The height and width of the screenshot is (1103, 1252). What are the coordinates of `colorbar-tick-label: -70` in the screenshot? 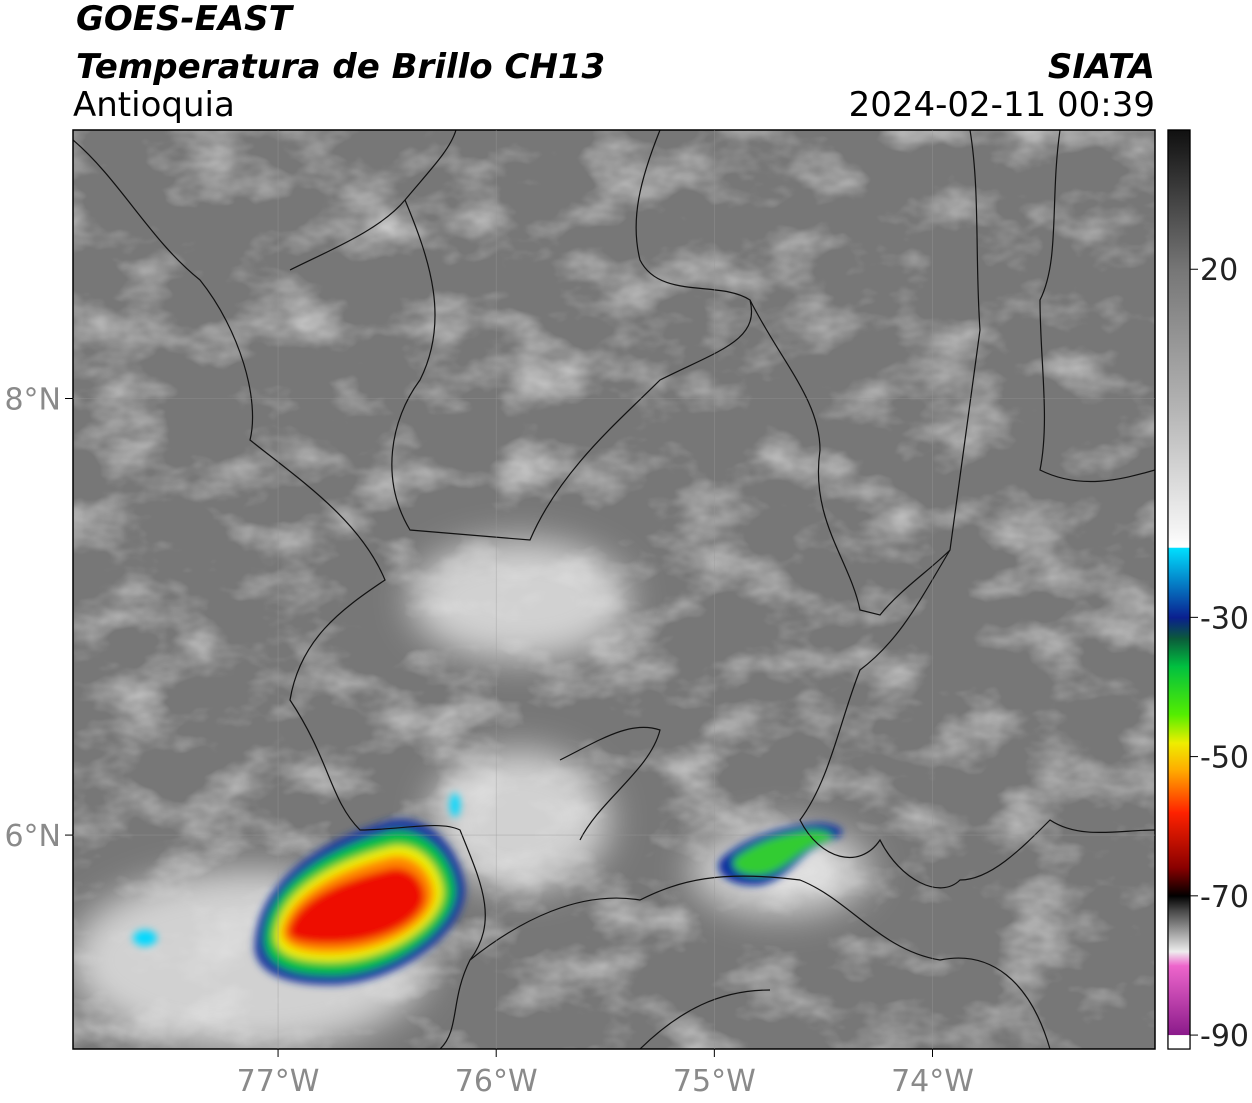 It's located at (1224, 897).